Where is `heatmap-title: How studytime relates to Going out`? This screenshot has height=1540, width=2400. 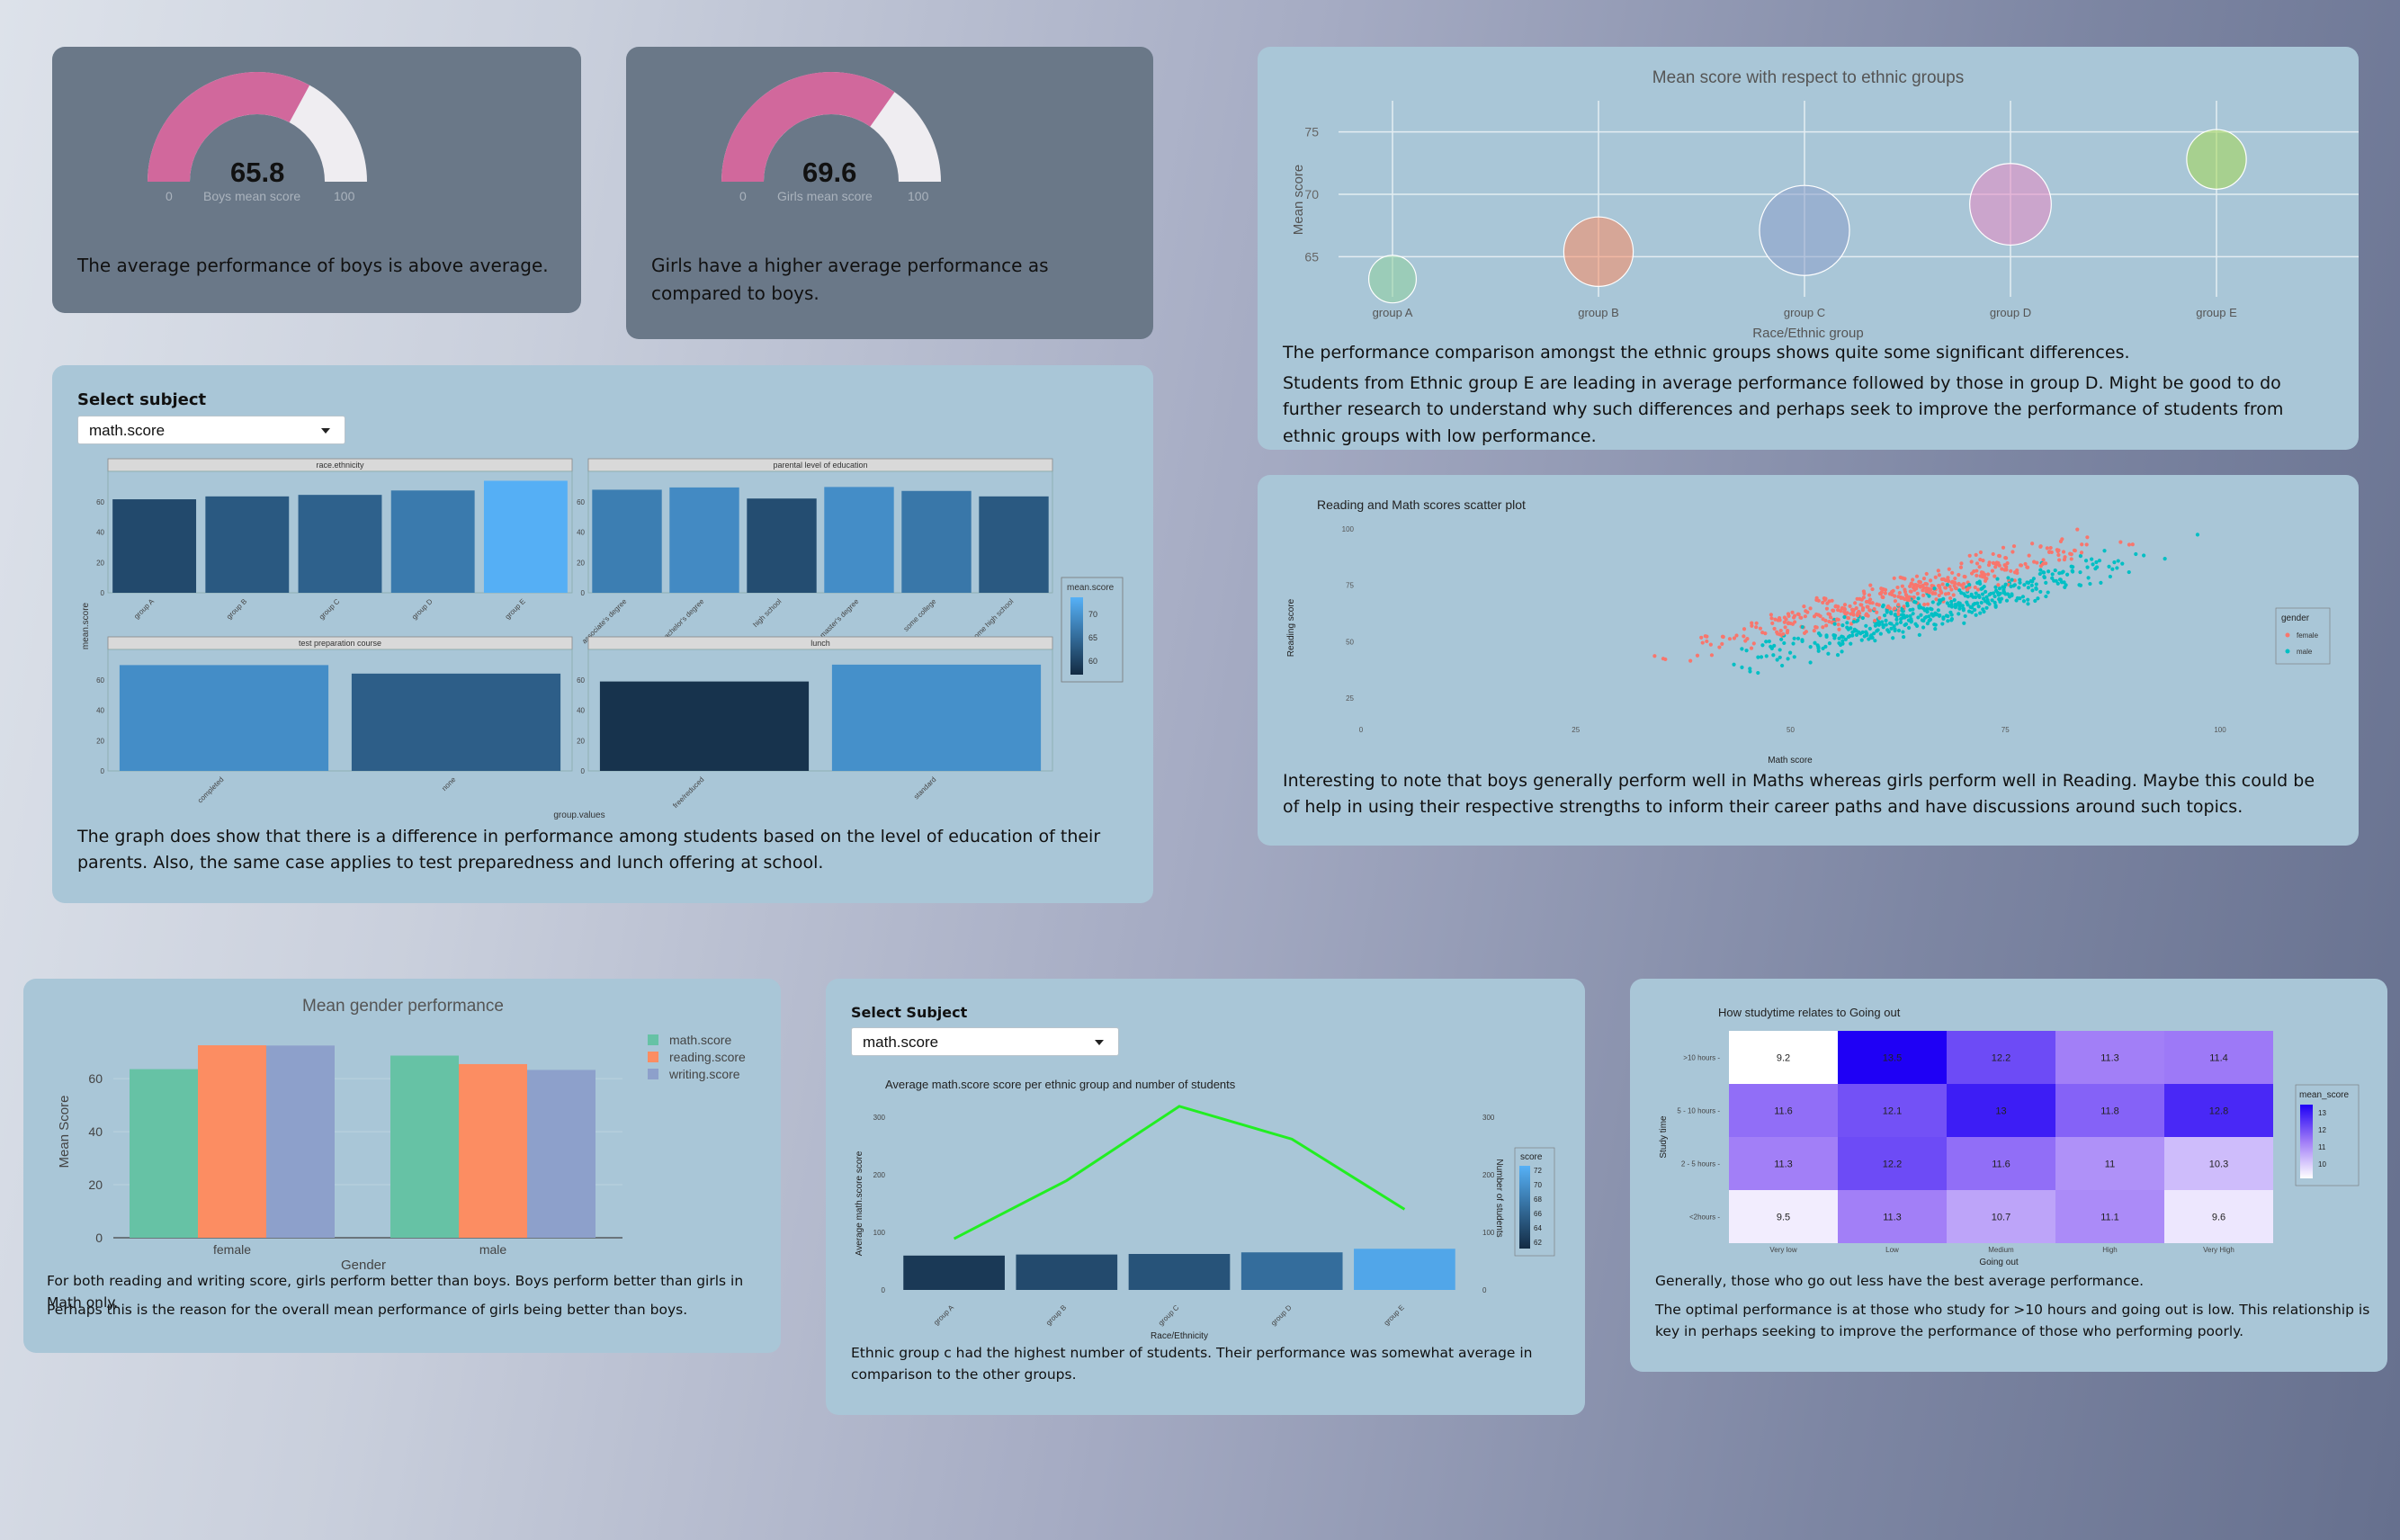 heatmap-title: How studytime relates to Going out is located at coordinates (1809, 1012).